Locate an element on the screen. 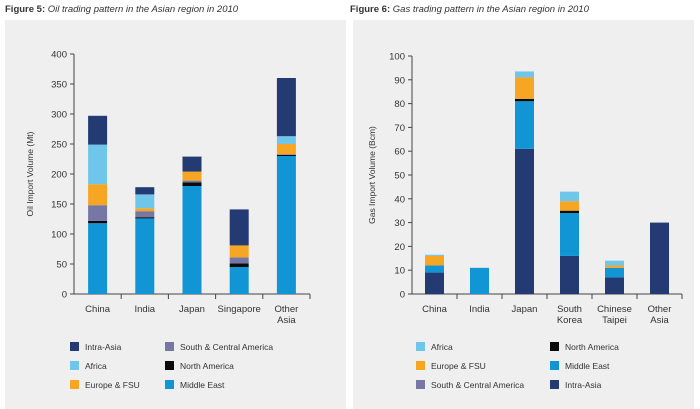 This screenshot has height=409, width=700. oil-bar-japan-europe-fsu is located at coordinates (192, 176).